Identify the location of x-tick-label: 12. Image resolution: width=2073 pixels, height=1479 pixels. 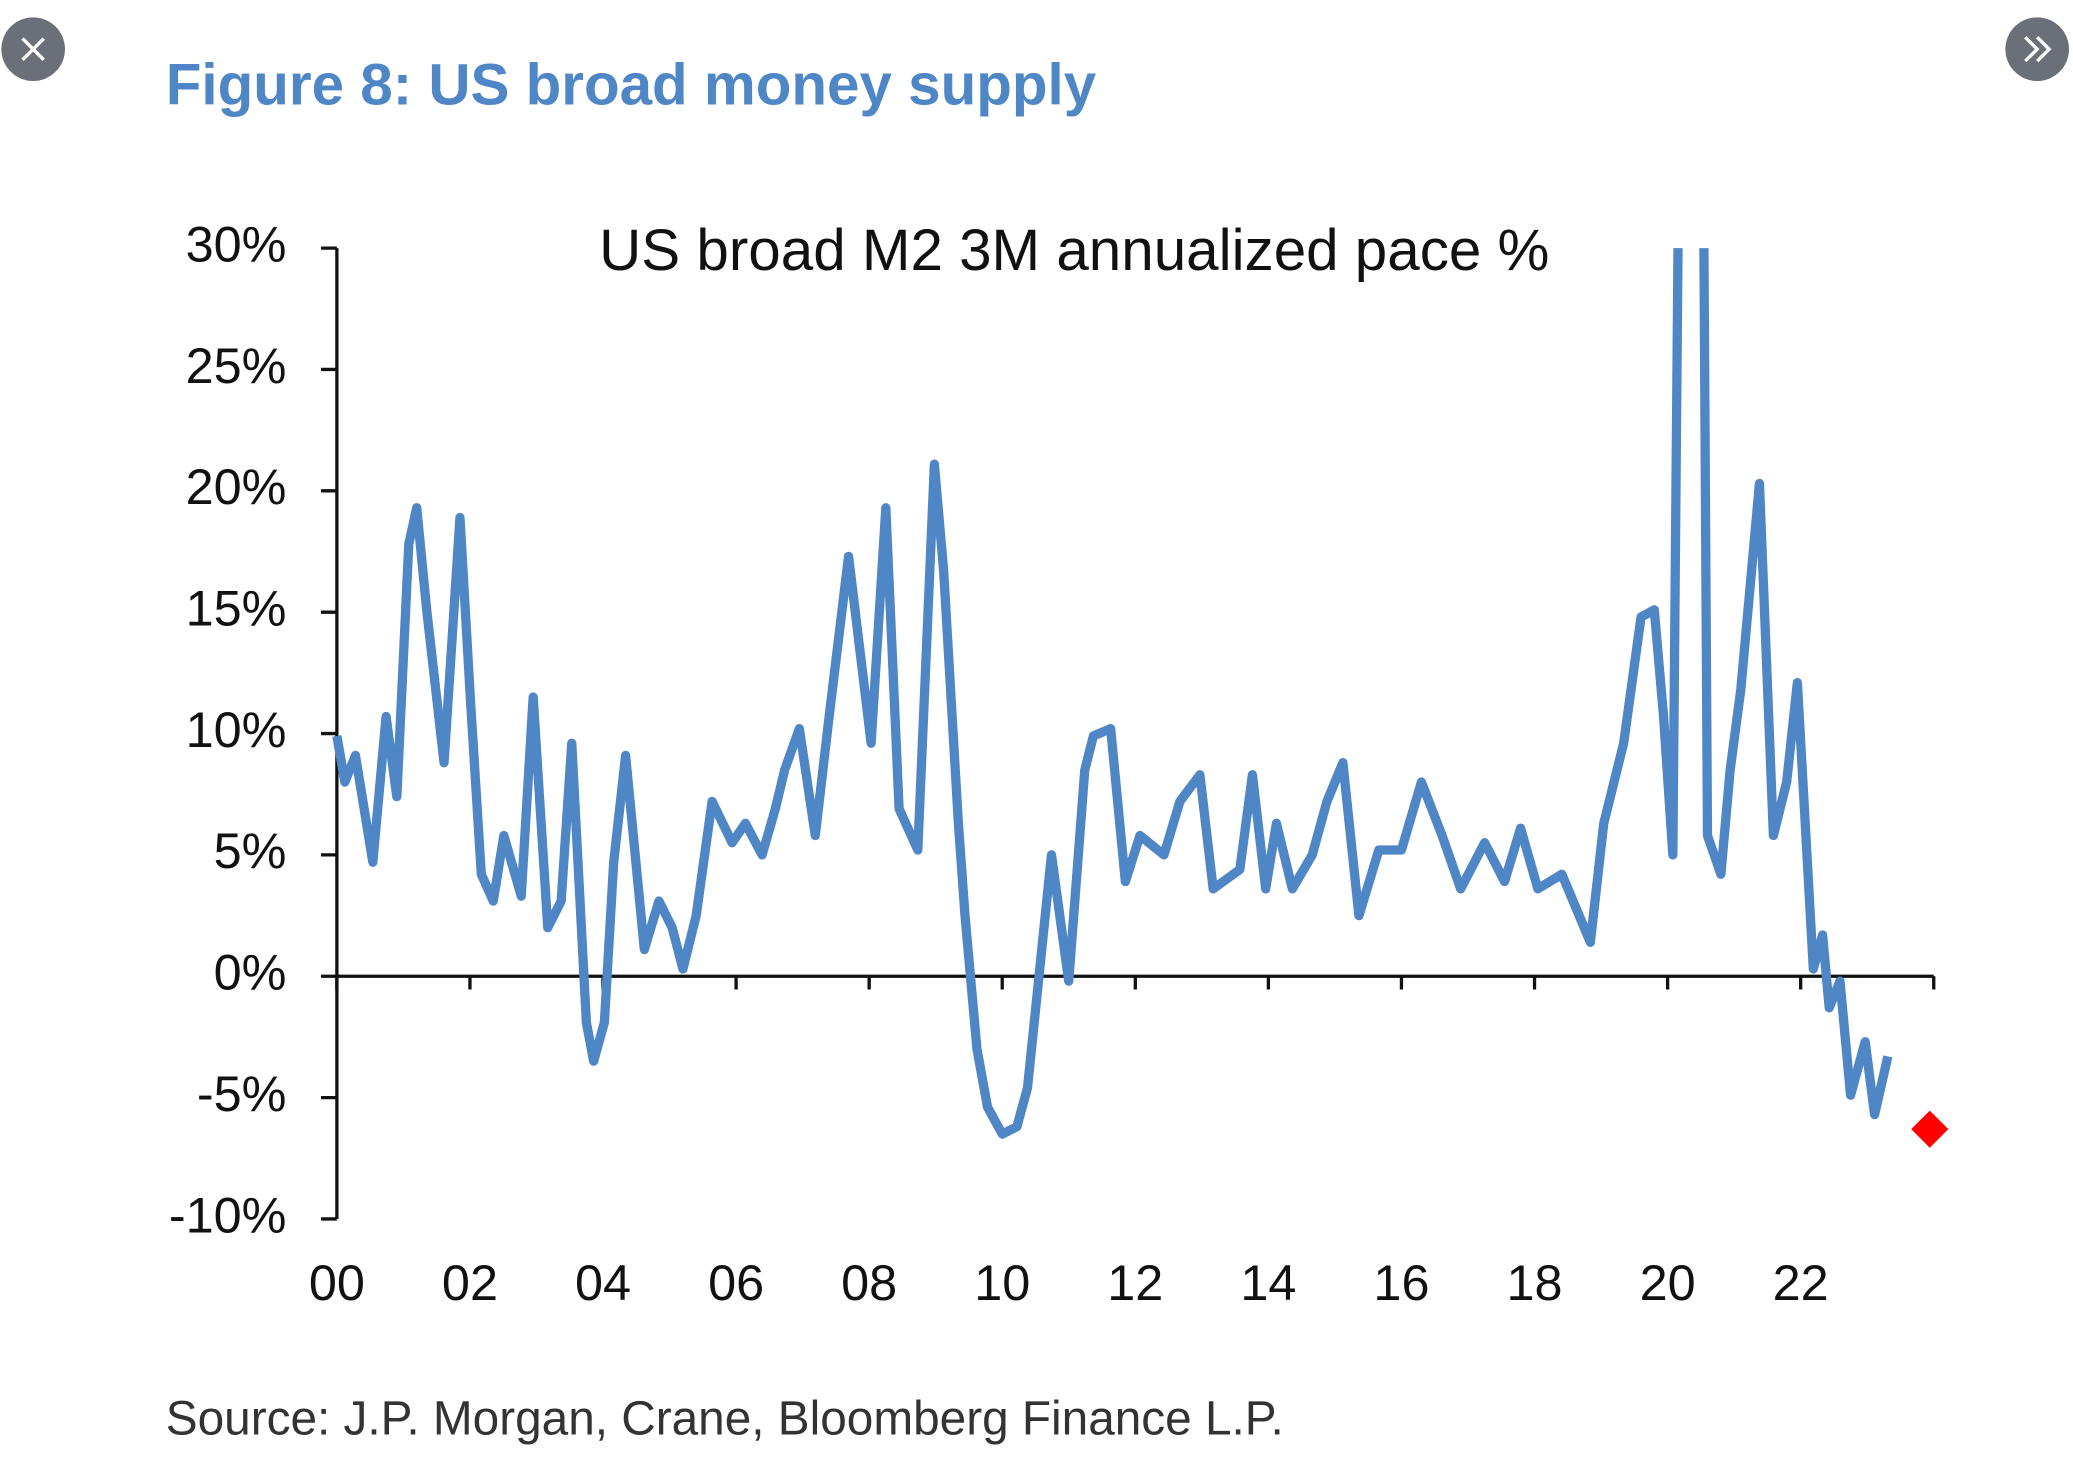
(1135, 1282).